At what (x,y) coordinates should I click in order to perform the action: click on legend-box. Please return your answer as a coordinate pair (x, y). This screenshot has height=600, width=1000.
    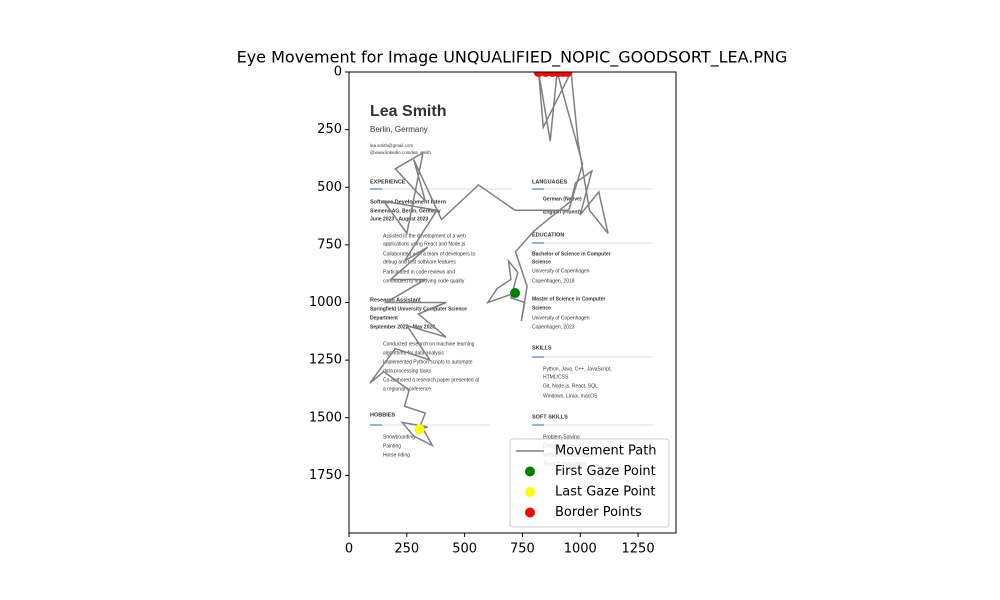
    Looking at the image, I should click on (589, 483).